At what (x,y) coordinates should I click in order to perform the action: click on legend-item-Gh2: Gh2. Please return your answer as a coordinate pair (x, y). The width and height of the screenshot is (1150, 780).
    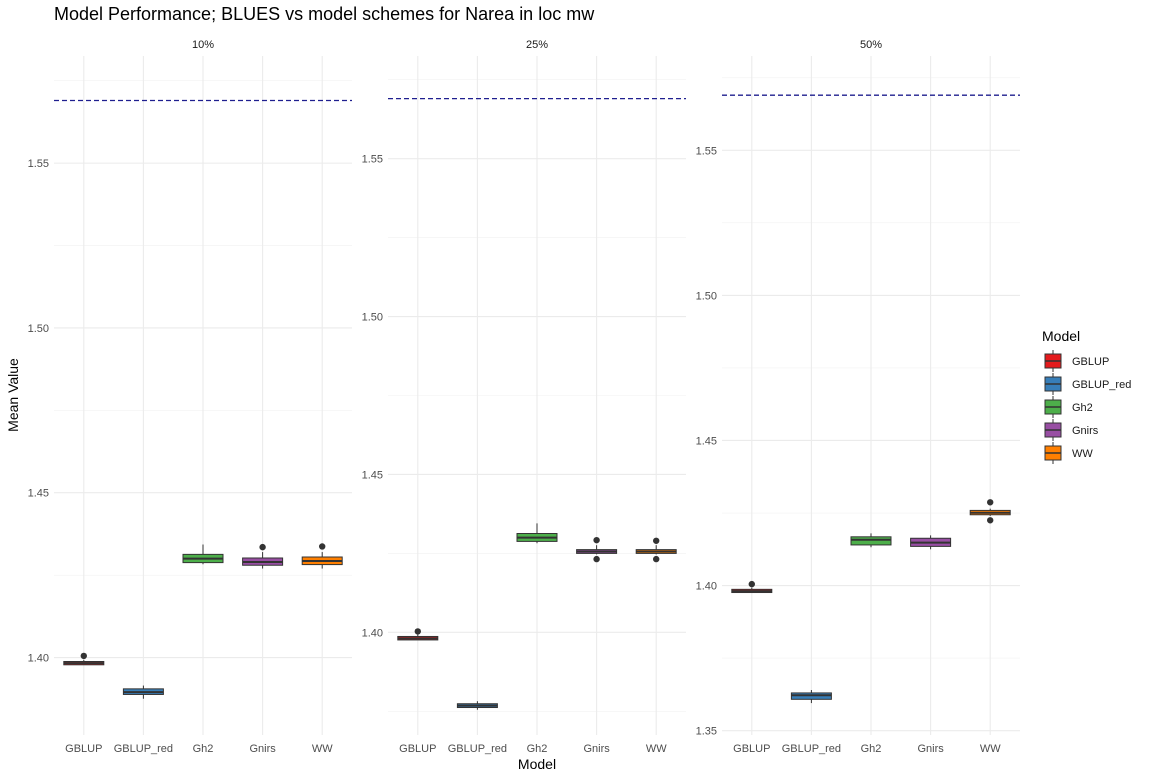
    Looking at the image, I should click on (1068, 407).